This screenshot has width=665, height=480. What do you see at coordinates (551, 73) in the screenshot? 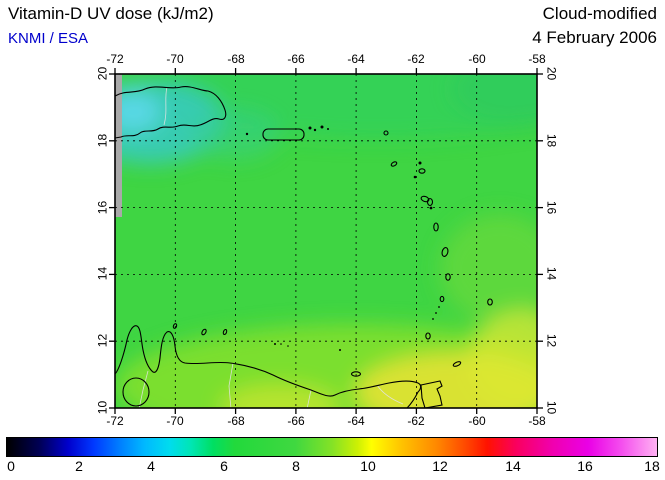
I see `lat-tick-label-right: 20` at bounding box center [551, 73].